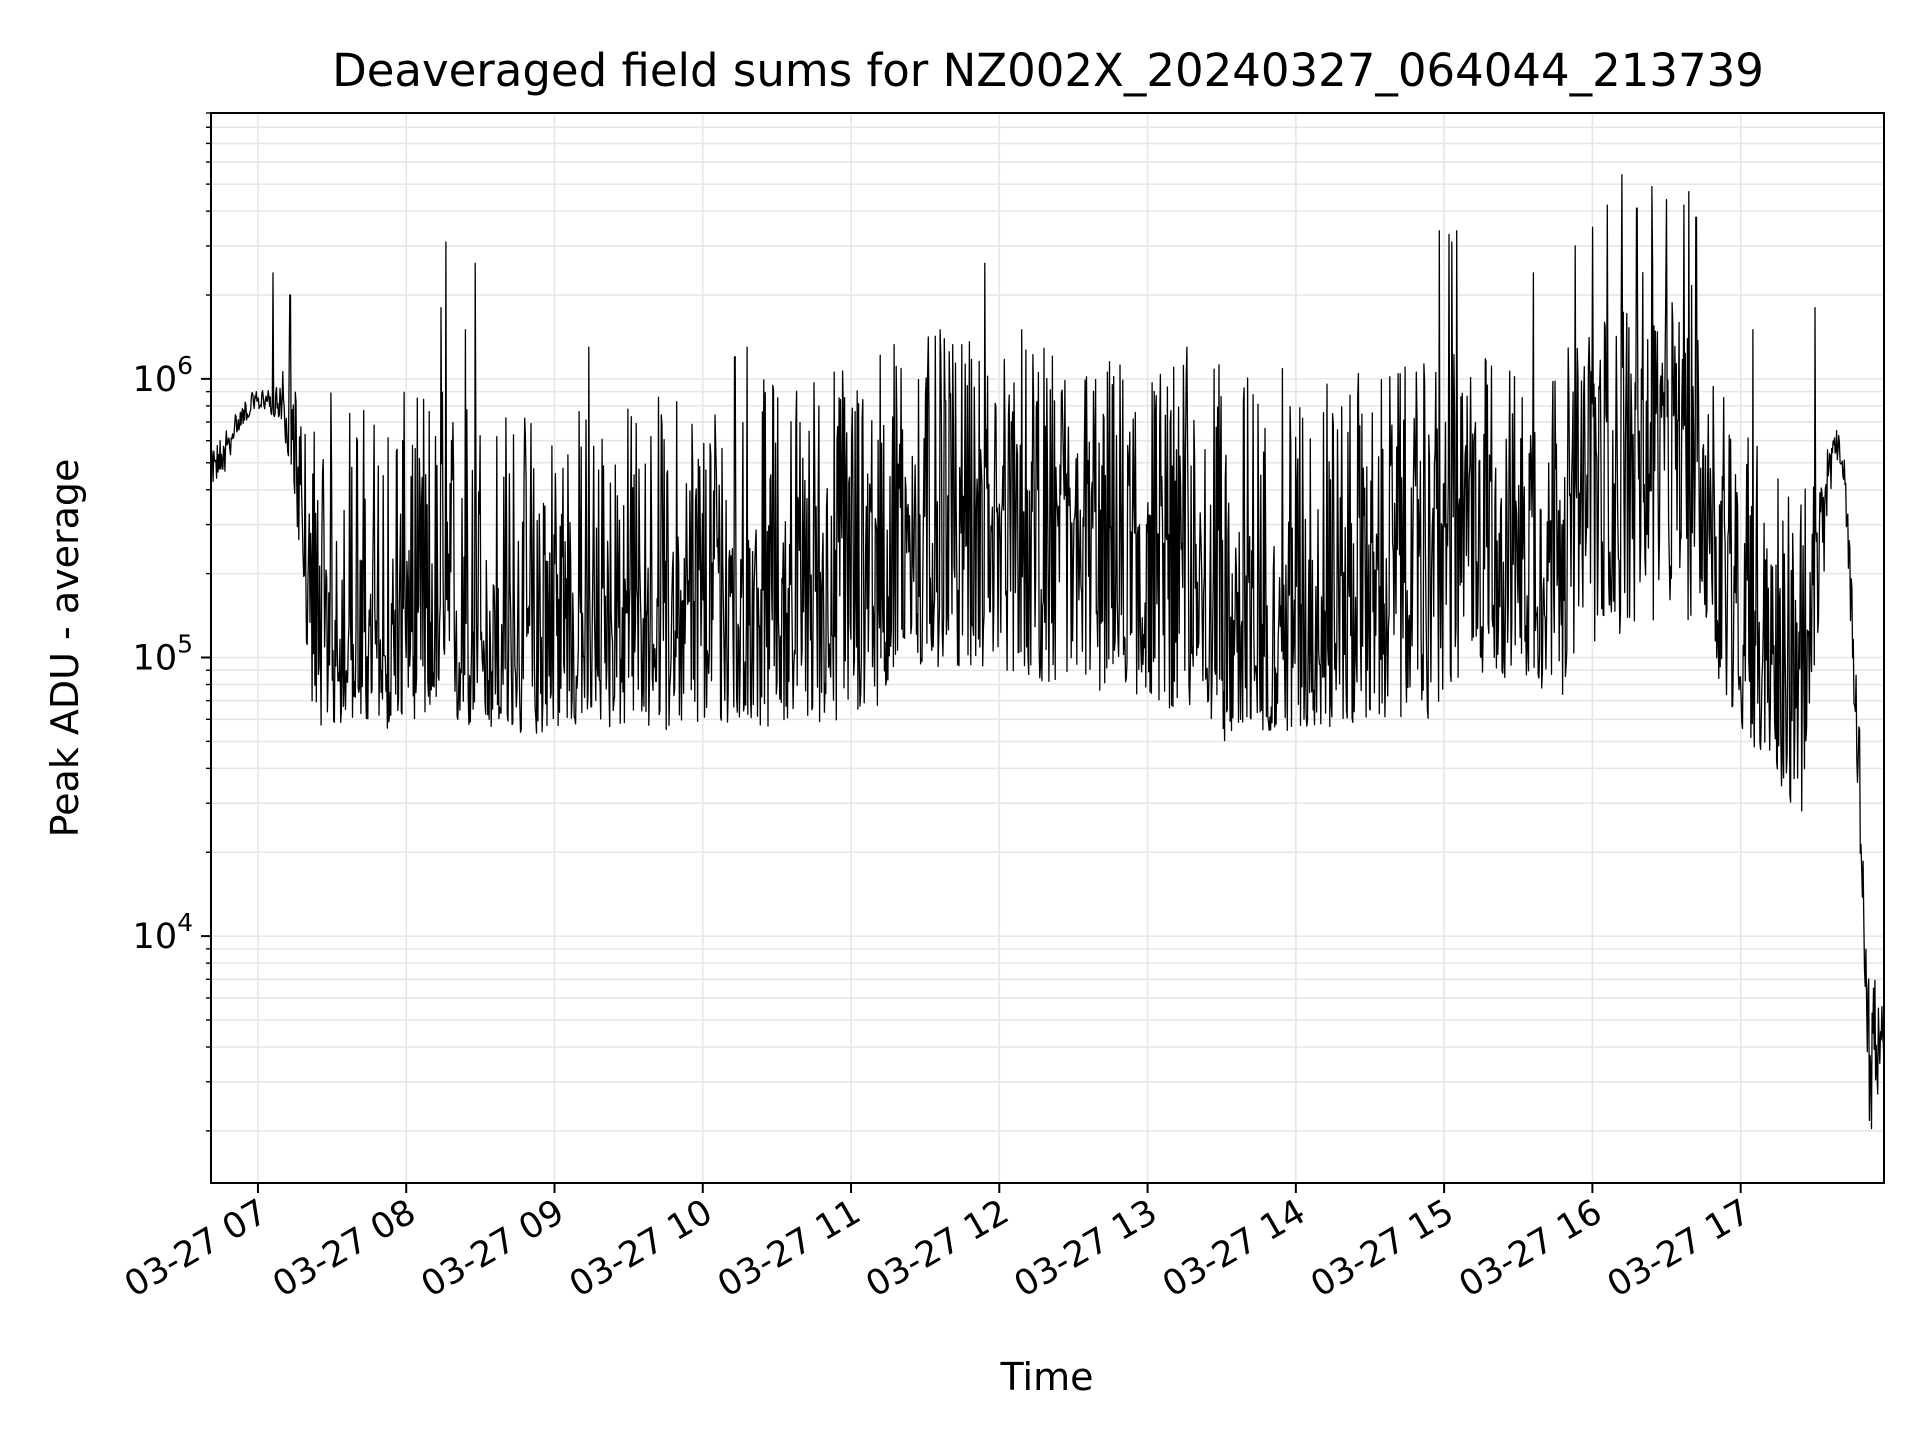  Describe the element at coordinates (163, 932) in the screenshot. I see `y-tick-label: 10⁴` at that location.